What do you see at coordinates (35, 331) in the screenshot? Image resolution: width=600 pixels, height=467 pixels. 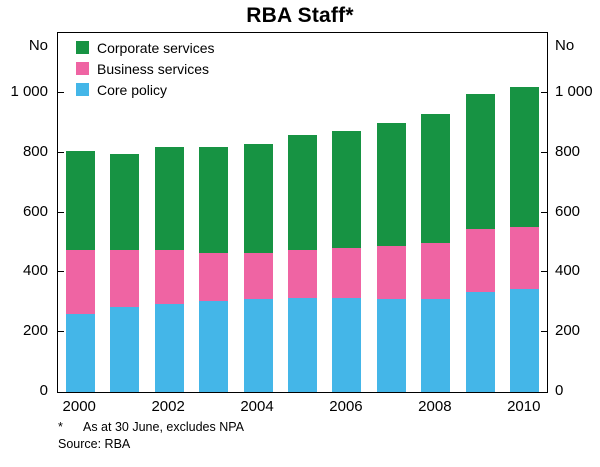 I see `y-axis-tick-label-left: 200` at bounding box center [35, 331].